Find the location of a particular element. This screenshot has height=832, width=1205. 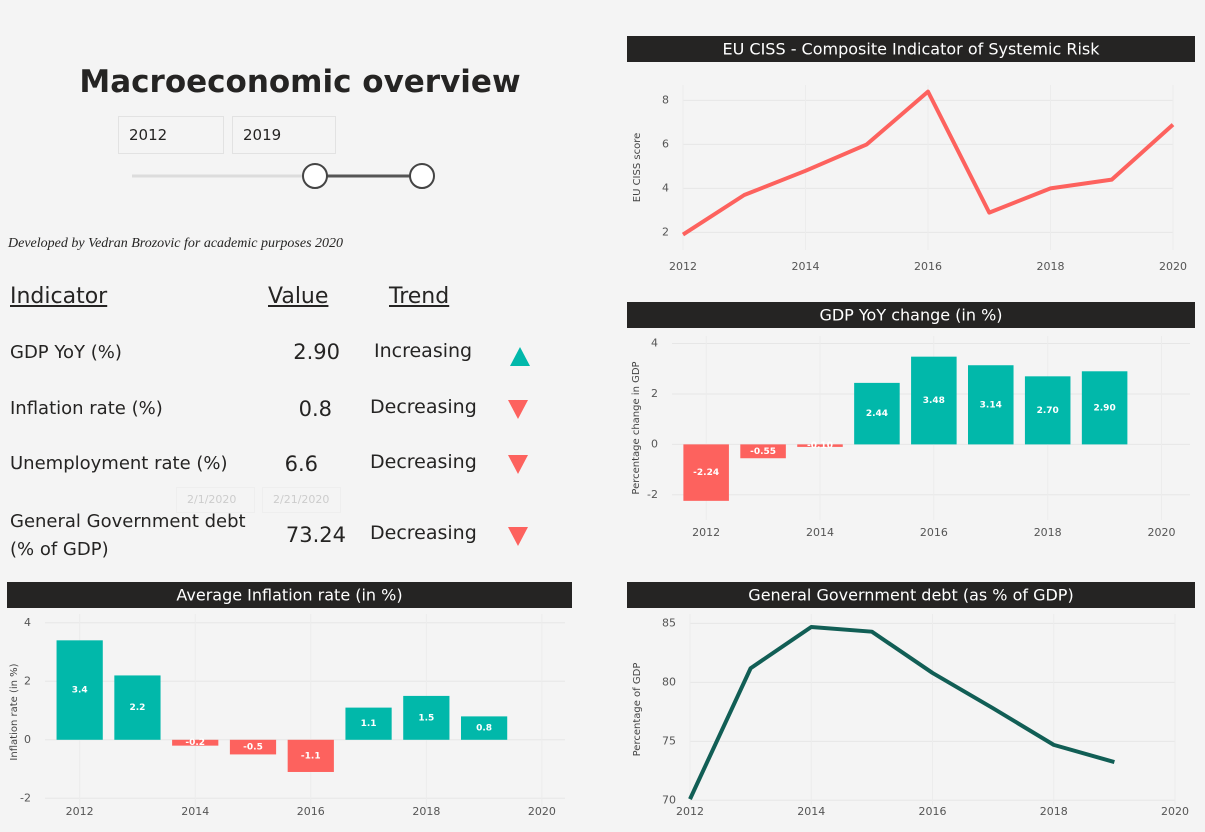

date-input: 2/21/2020 is located at coordinates (301, 500).